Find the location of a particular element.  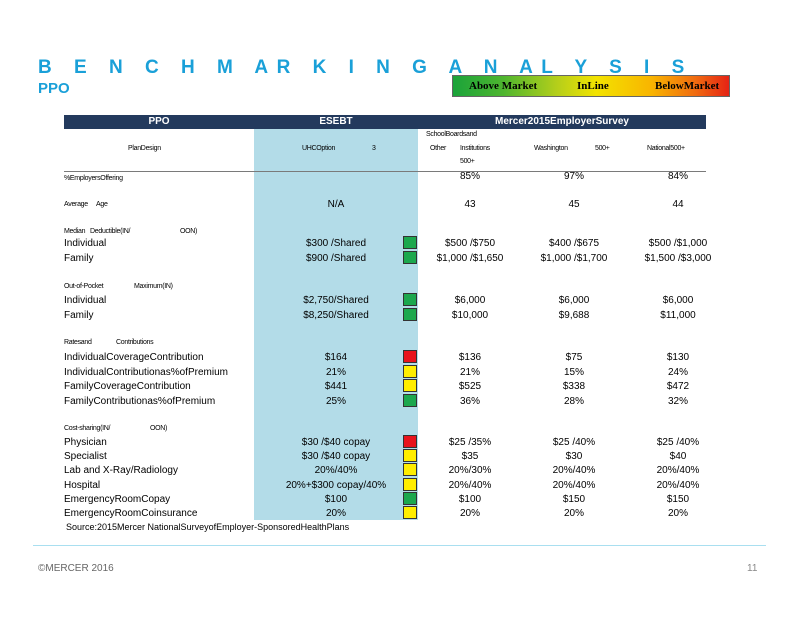

indicator-family-pct is located at coordinates (410, 400).